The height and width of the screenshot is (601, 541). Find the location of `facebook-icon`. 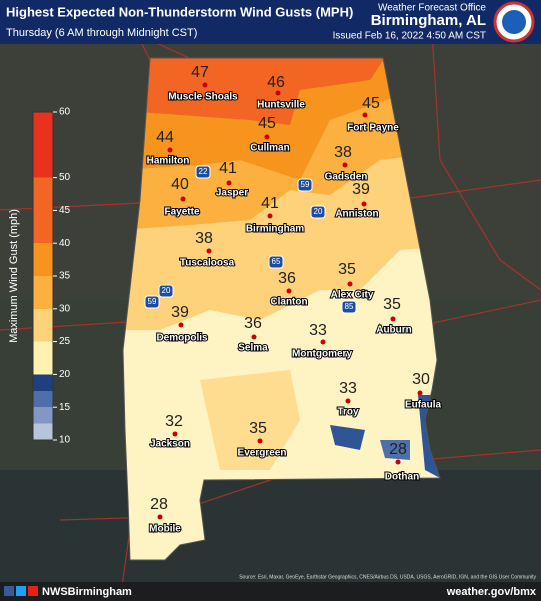

facebook-icon is located at coordinates (9, 591).